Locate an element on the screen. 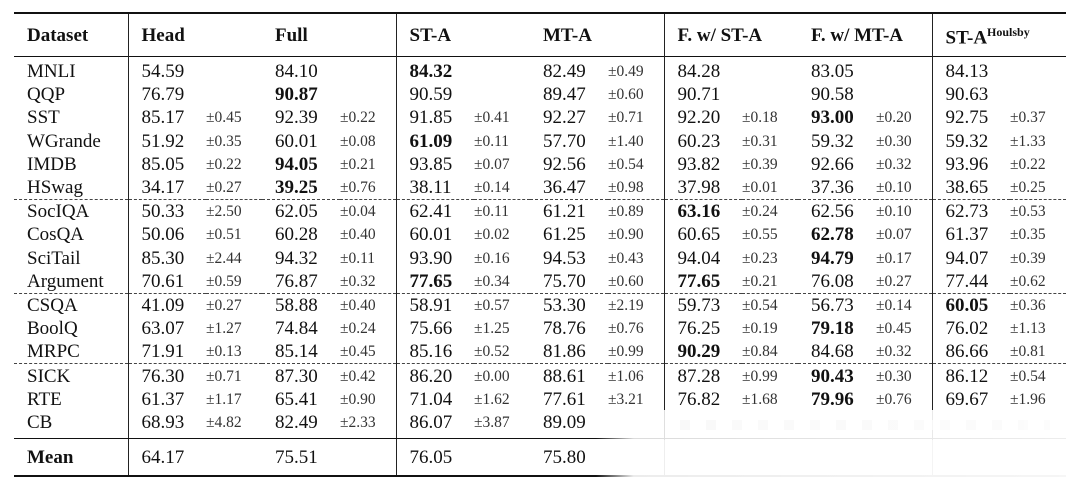 Image resolution: width=1080 pixels, height=493 pixels. std-fw-mt-a: ±0.32 is located at coordinates (894, 164).